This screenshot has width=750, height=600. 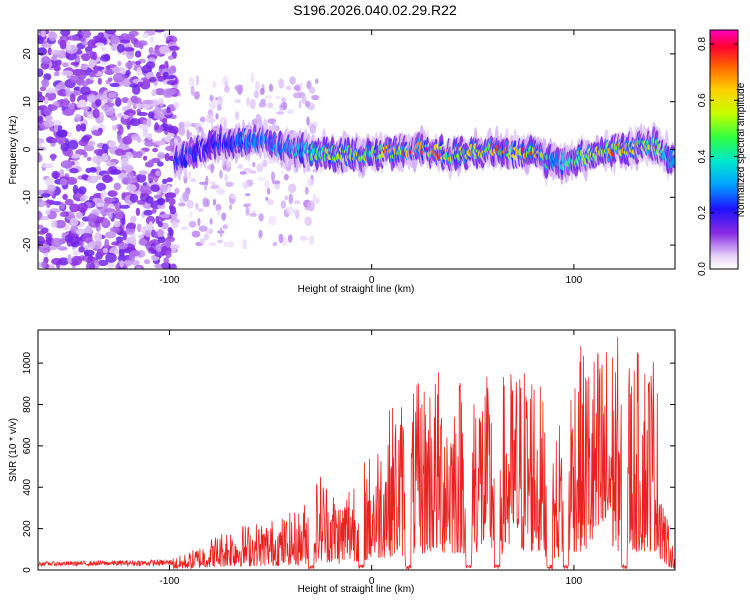 I want to click on spectrogram-y-tick-label: -20, so click(x=27, y=244).